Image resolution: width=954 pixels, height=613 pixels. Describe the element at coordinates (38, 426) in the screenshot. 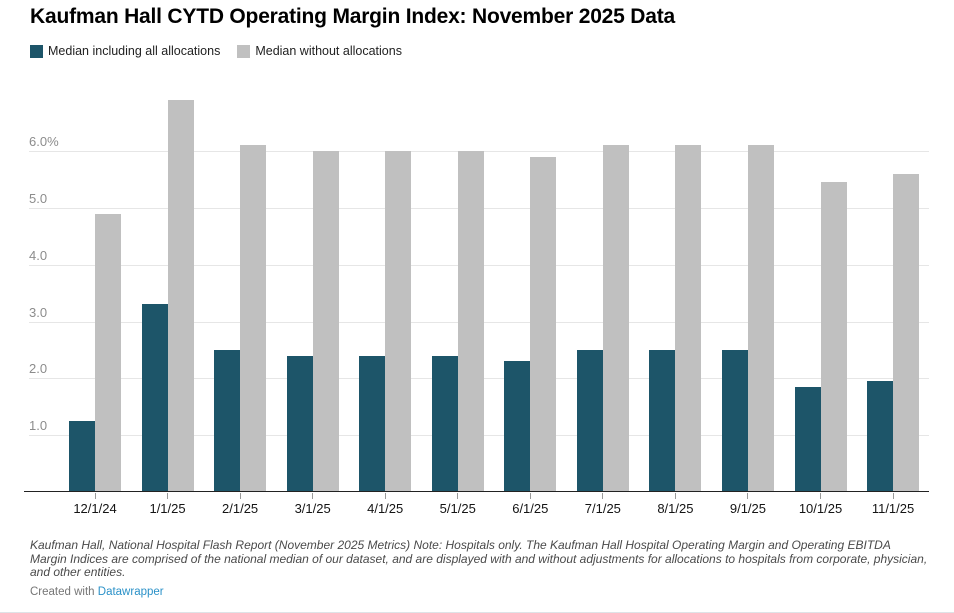

I see `y-axis-tick-label: 1.0` at that location.